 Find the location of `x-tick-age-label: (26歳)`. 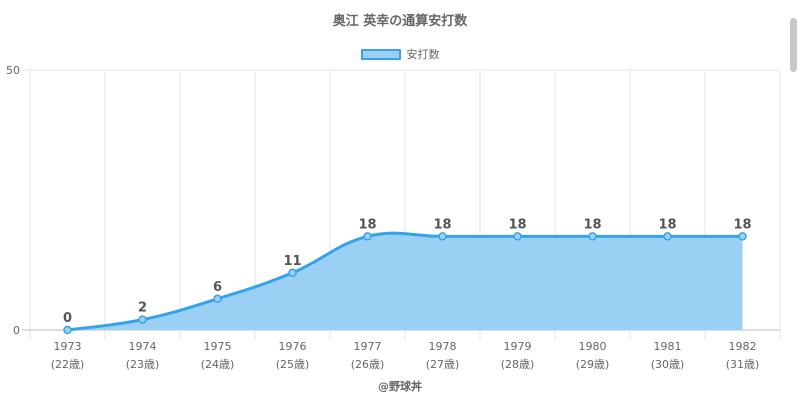

x-tick-age-label: (26歳) is located at coordinates (368, 364).